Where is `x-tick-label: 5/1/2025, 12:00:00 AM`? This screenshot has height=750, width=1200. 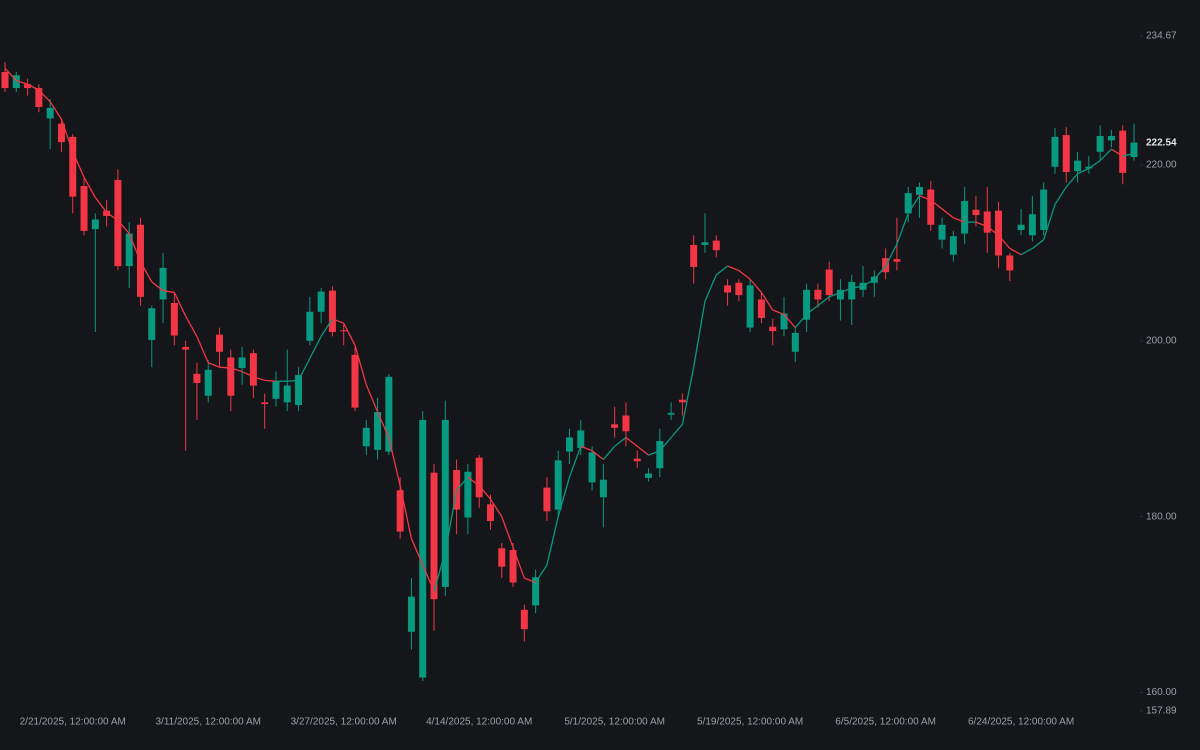
x-tick-label: 5/1/2025, 12:00:00 AM is located at coordinates (614, 722).